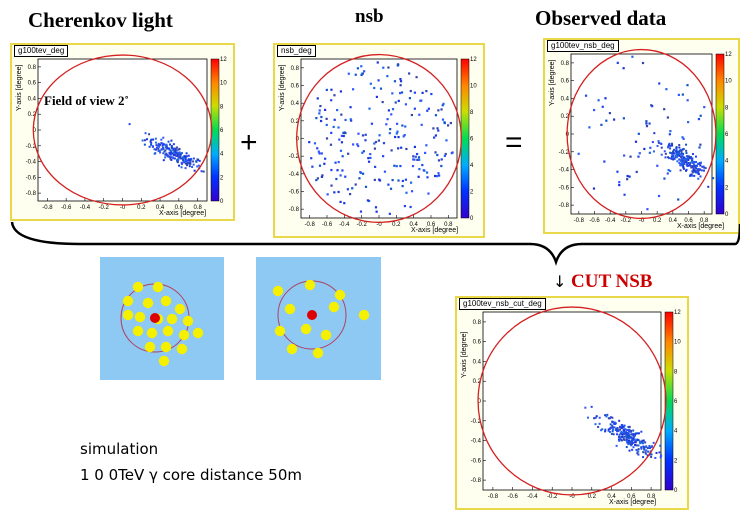 The height and width of the screenshot is (516, 740). I want to click on heading-nsb: nsb, so click(369, 16).